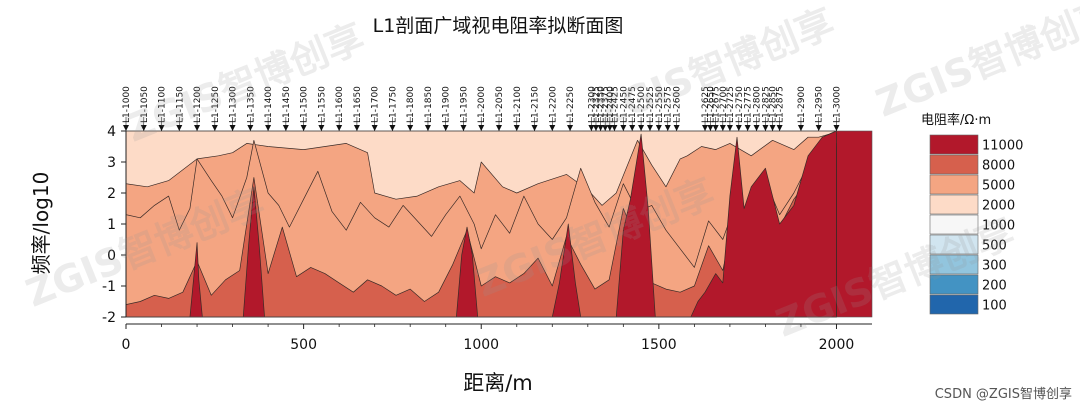 This screenshot has height=410, width=1080. What do you see at coordinates (216, 108) in the screenshot?
I see `station-marker: L1-1250` at bounding box center [216, 108].